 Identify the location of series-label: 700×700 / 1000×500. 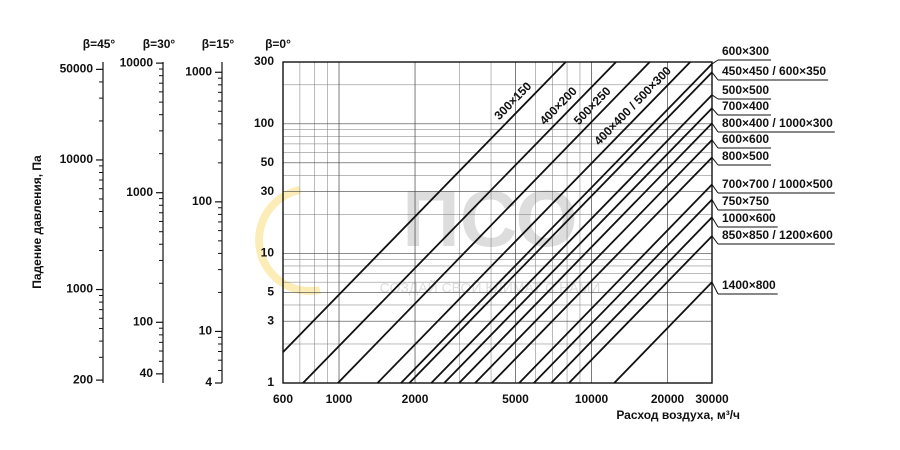
(777, 184).